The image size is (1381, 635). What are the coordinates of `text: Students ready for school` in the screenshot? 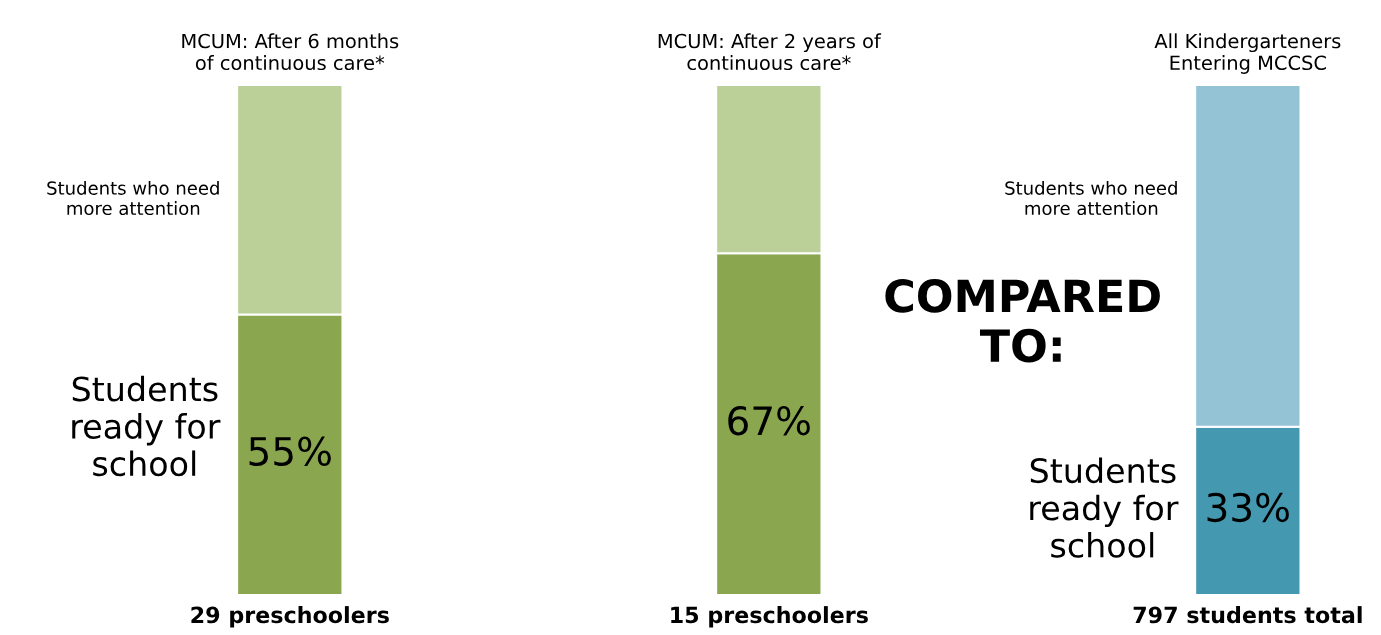 It's located at (1104, 507).